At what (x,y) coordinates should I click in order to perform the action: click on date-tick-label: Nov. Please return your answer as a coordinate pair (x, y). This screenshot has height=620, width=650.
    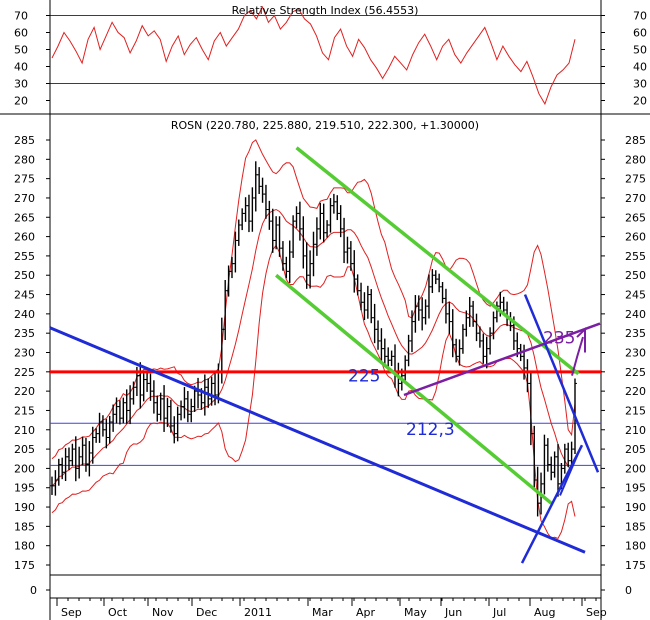
    Looking at the image, I should click on (163, 612).